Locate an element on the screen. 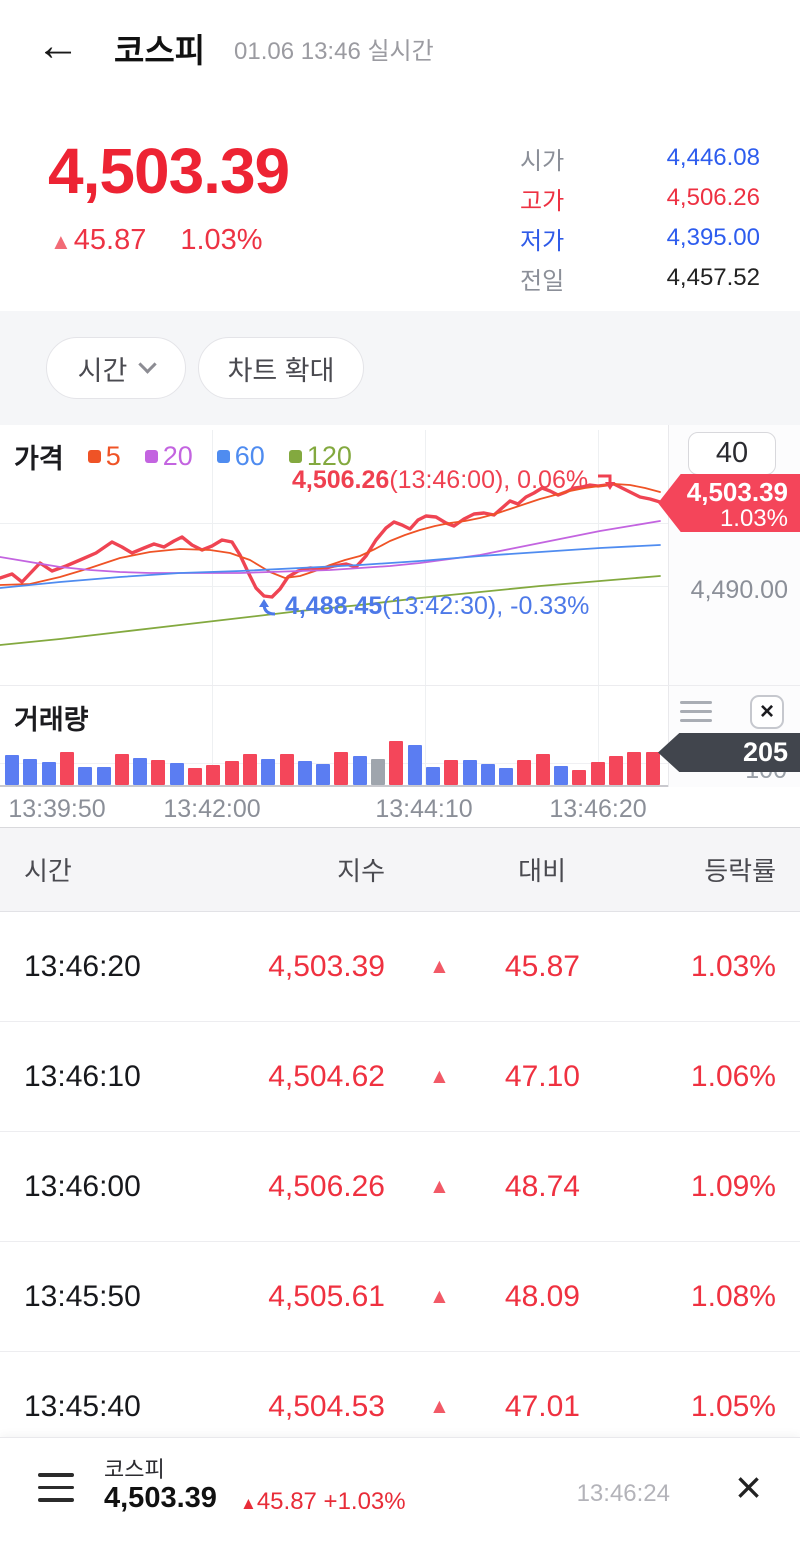 The height and width of the screenshot is (1561, 800). annotation-high: 4,506.26(13:46:00), 0.06% is located at coordinates (455, 480).